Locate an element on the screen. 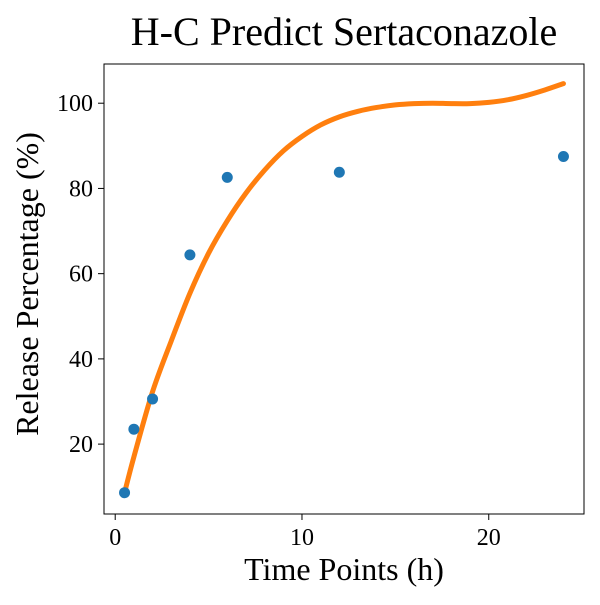  y-tick-label: 80 is located at coordinates (81, 189).